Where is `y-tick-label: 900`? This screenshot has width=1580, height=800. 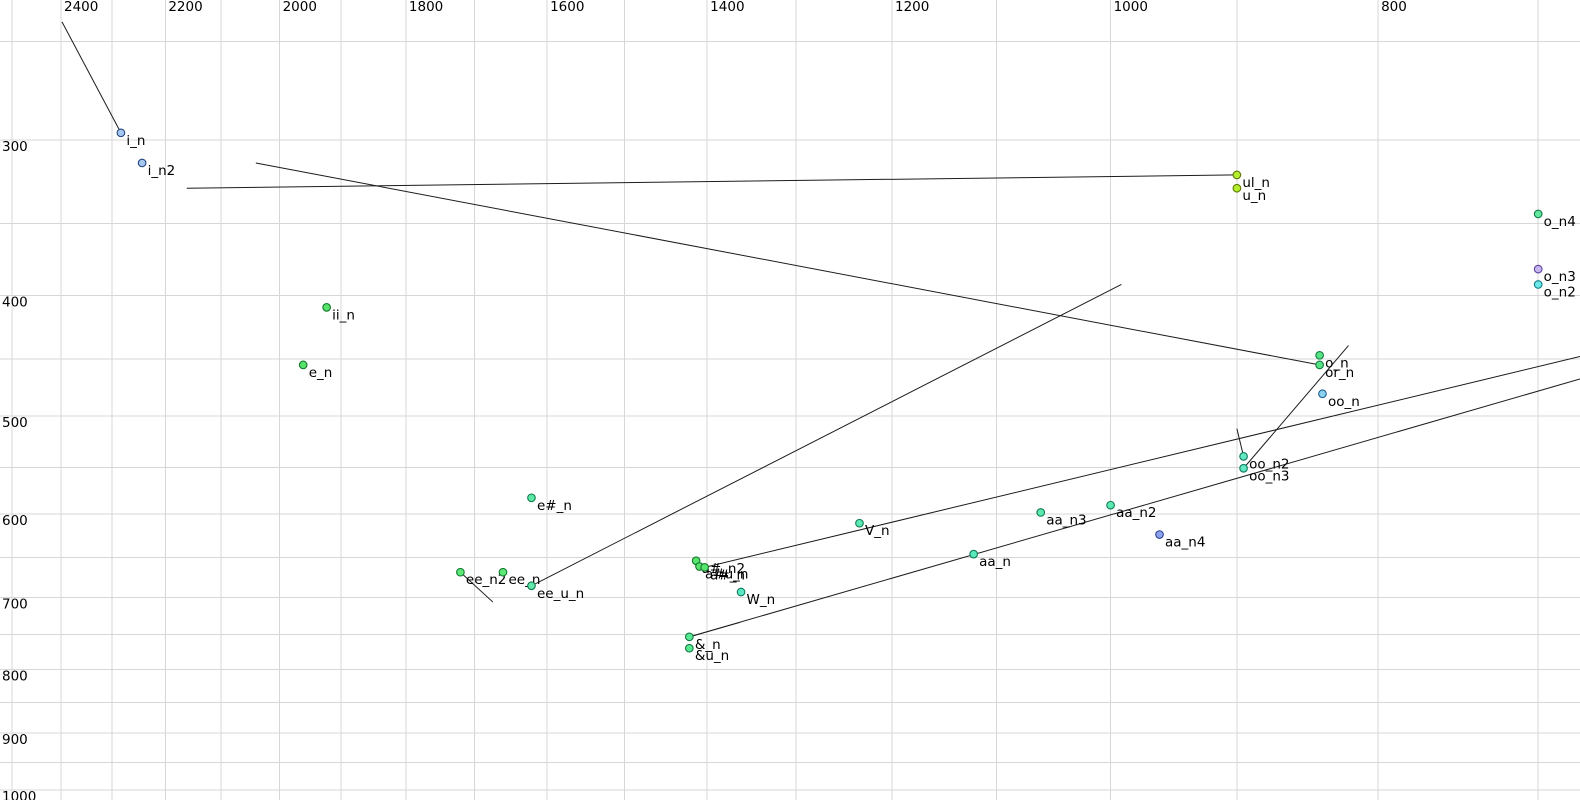
y-tick-label: 900 is located at coordinates (15, 740).